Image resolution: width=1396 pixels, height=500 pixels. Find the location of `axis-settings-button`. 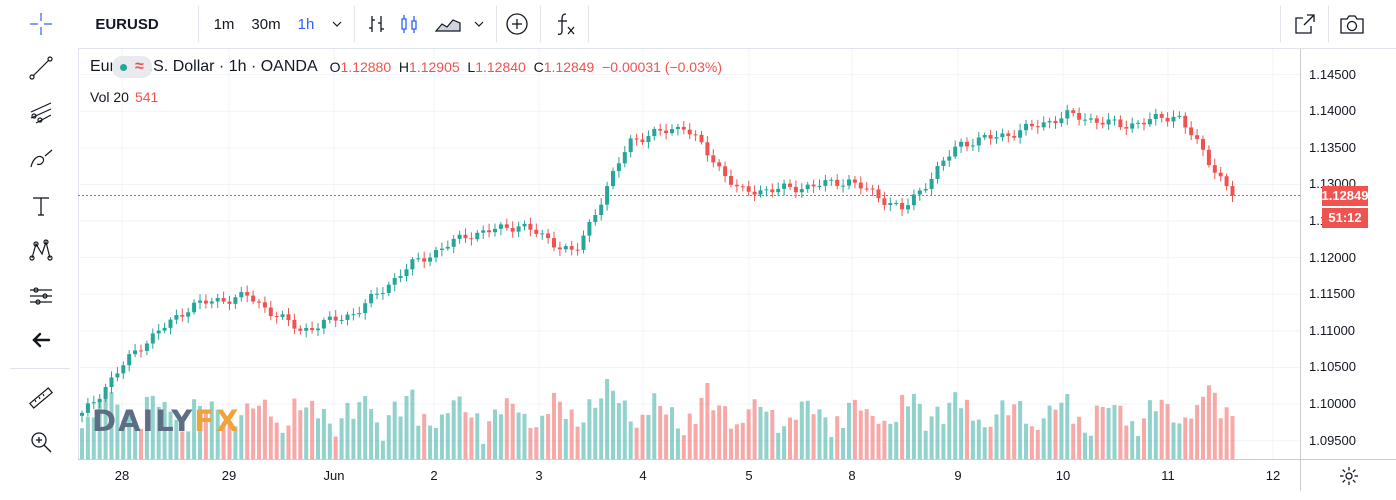

axis-settings-button is located at coordinates (1348, 475).